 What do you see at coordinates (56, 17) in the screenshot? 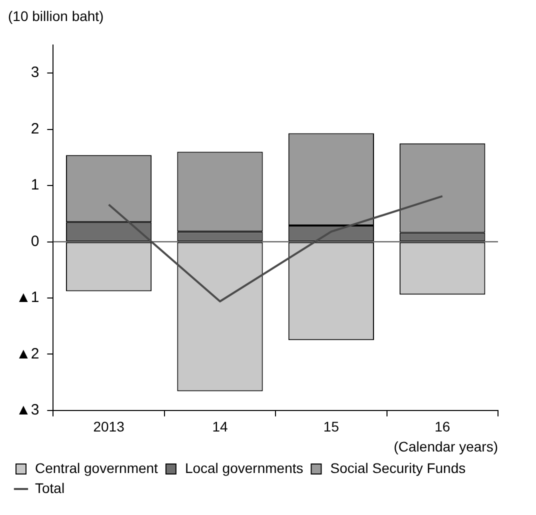
I see `y-axis-title: (10 billion baht)` at bounding box center [56, 17].